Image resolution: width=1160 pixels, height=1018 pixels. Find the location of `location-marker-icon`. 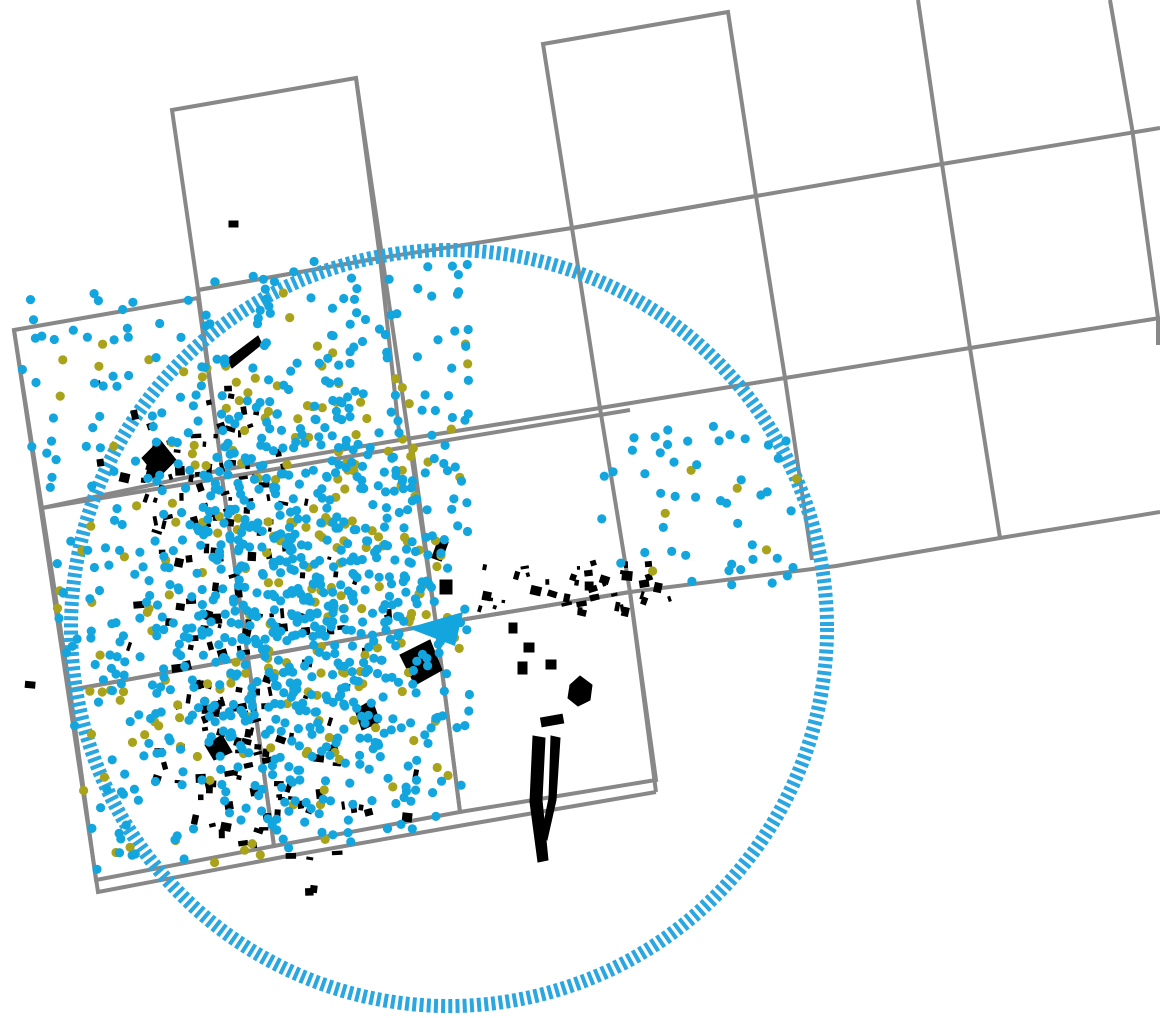

location-marker-icon is located at coordinates (435, 629).